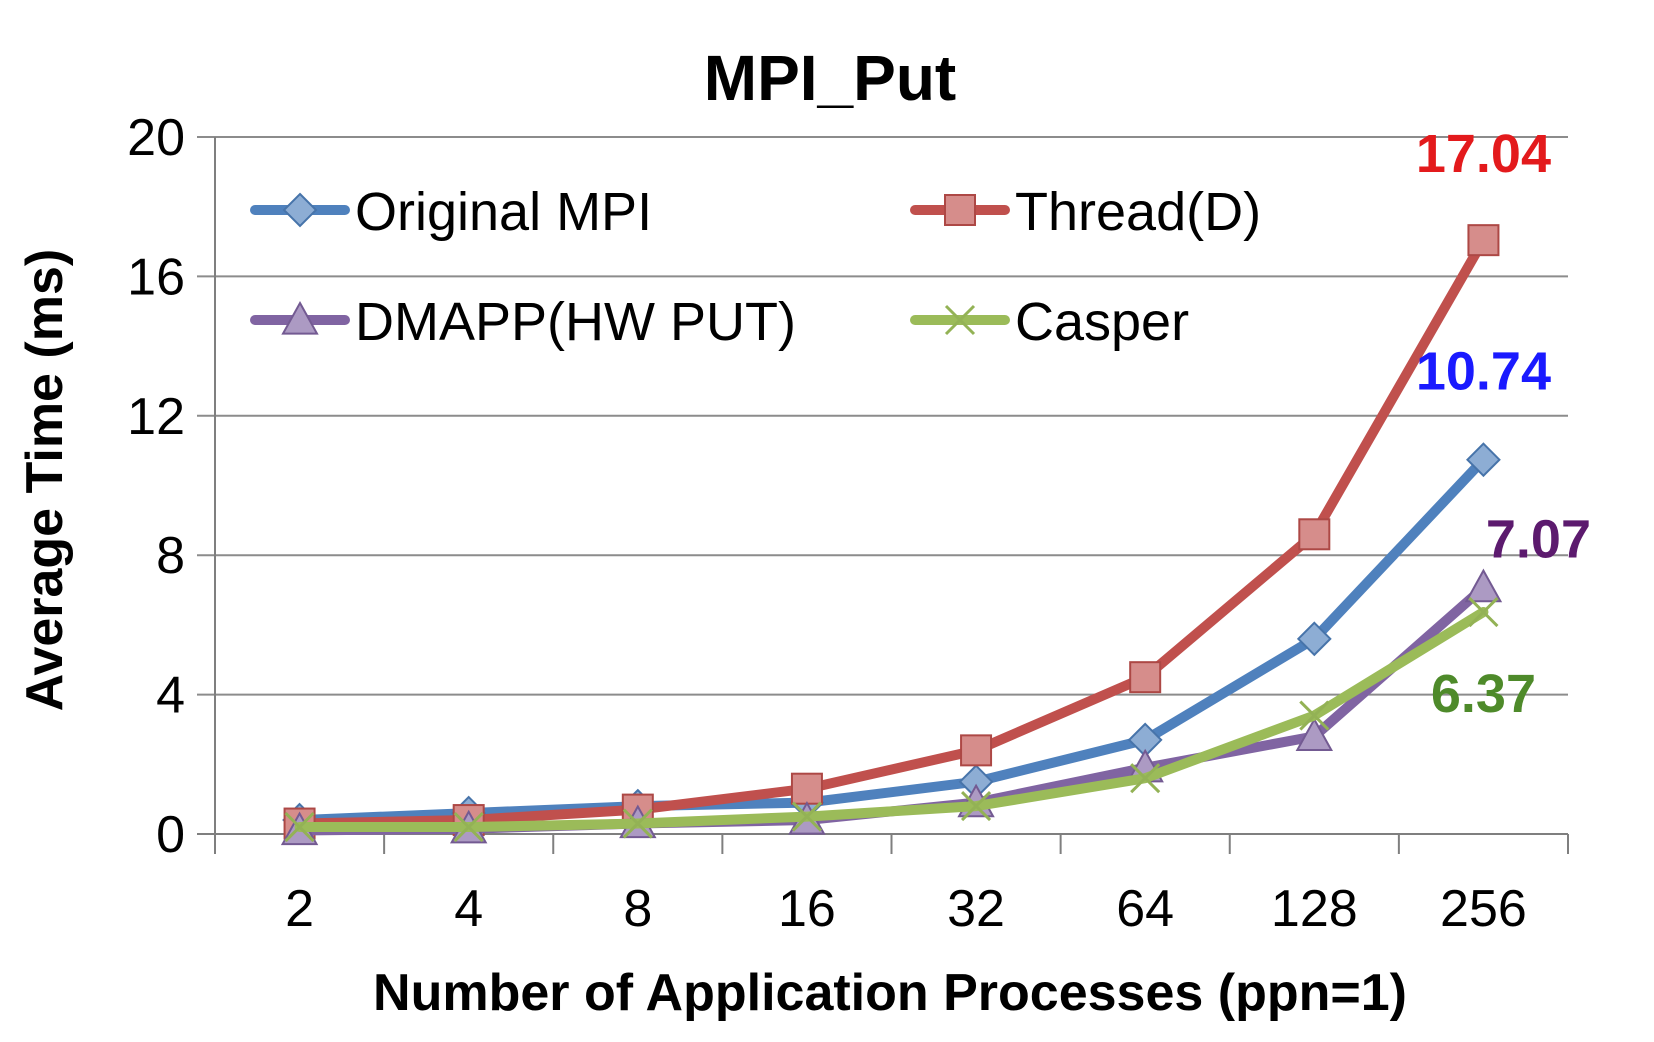 This screenshot has width=1654, height=1042. I want to click on data-label: 17.04, so click(1483, 154).